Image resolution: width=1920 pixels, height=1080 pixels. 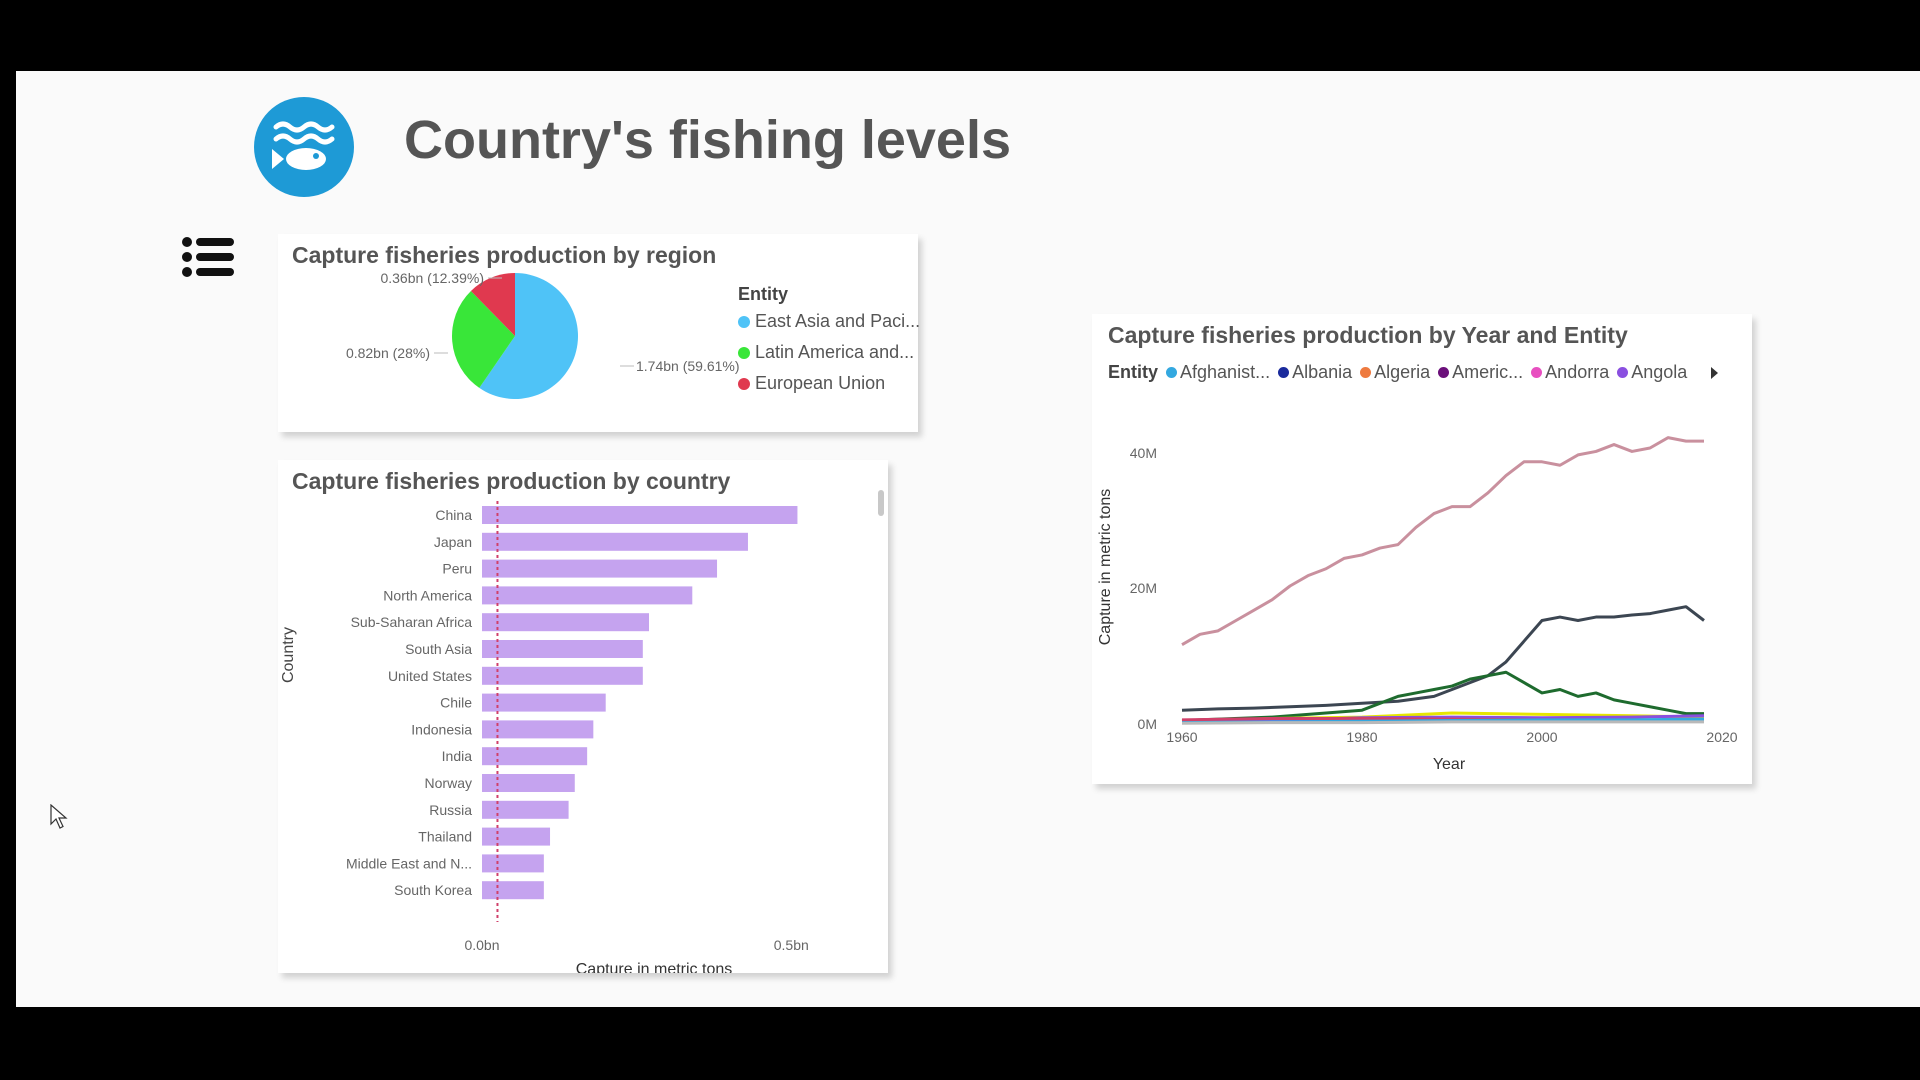 I want to click on legend-label: Andorra, so click(x=1577, y=372).